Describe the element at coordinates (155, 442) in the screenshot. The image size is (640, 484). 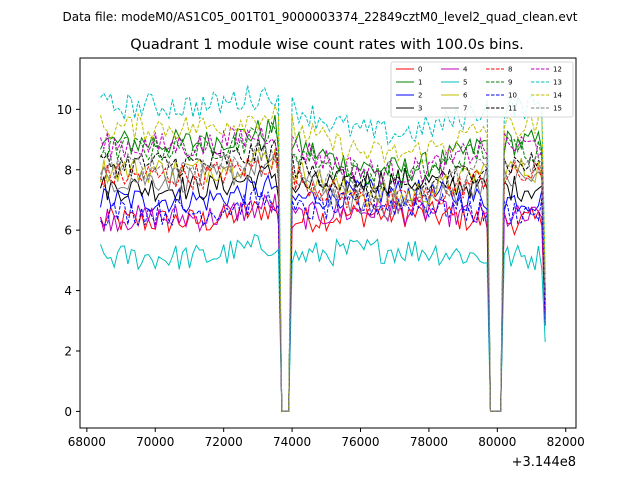
I see `x-tick-label: 70000` at that location.